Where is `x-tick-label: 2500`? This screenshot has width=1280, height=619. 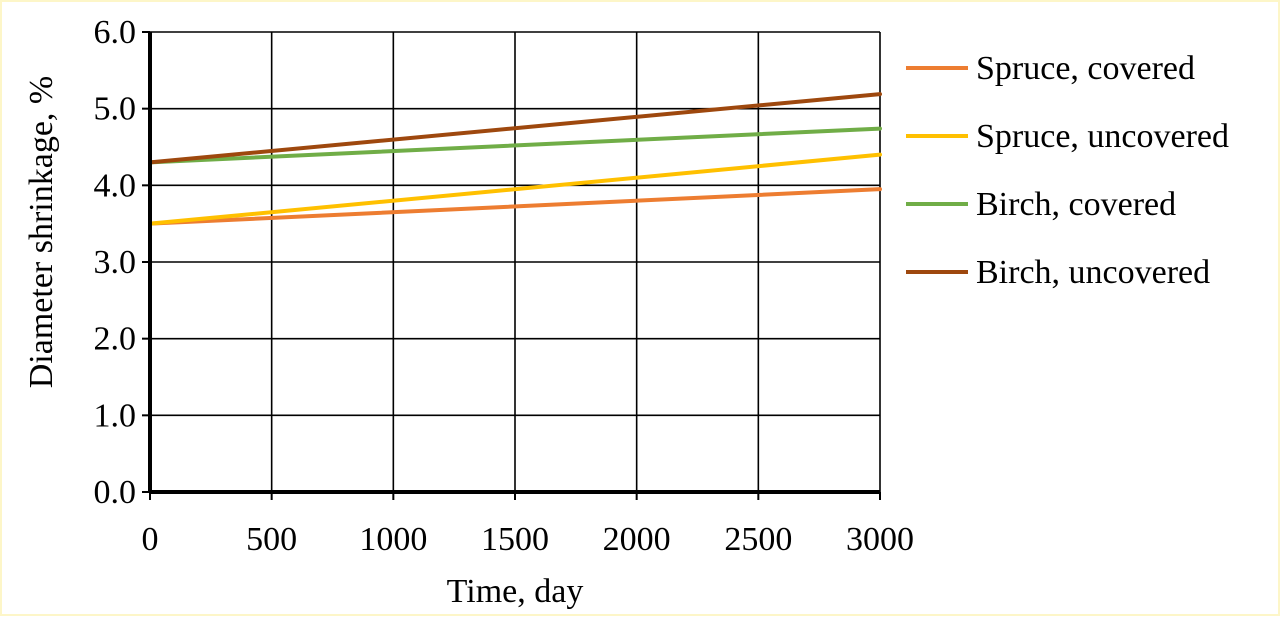 x-tick-label: 2500 is located at coordinates (758, 539).